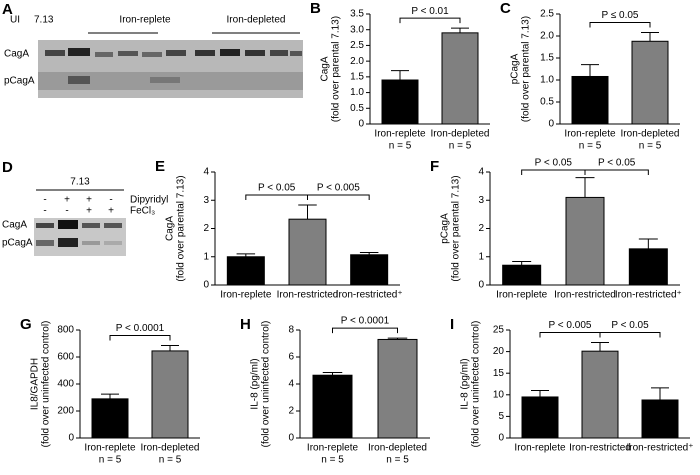 The height and width of the screenshot is (475, 700). I want to click on panel-label: B, so click(315, 8).